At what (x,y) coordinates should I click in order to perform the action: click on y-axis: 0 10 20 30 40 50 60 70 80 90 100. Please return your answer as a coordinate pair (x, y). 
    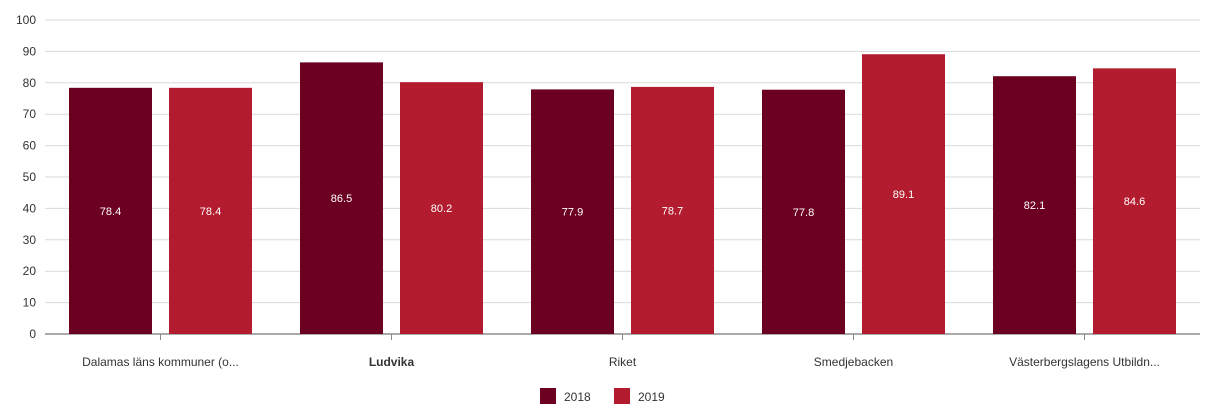
    Looking at the image, I should click on (26, 177).